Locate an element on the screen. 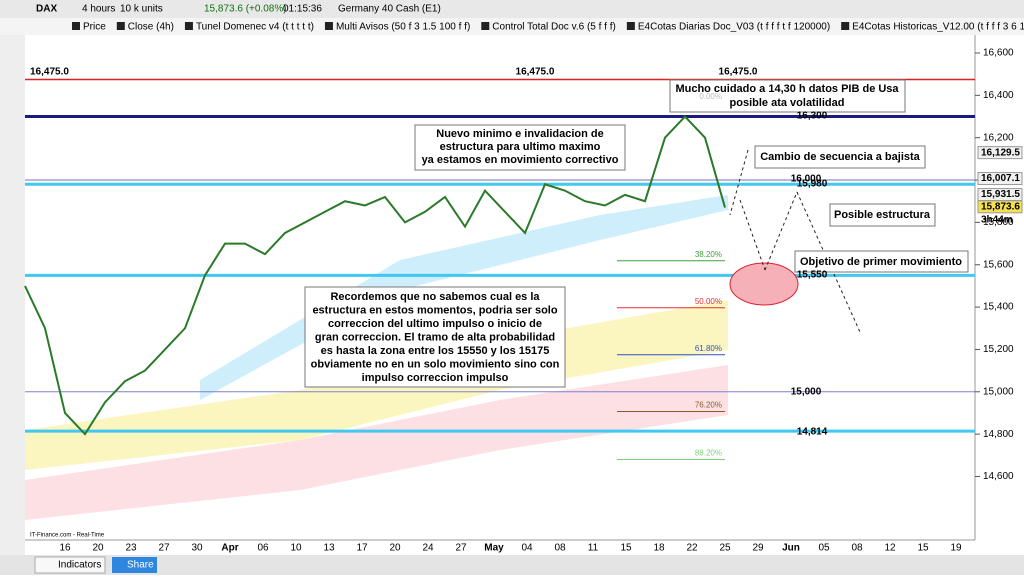 The width and height of the screenshot is (1024, 580). y-tick-label: 15,000 is located at coordinates (998, 391).